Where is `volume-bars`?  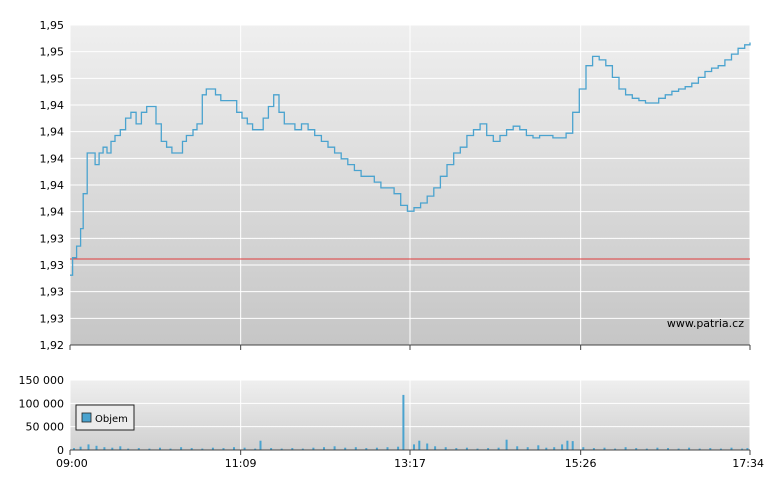 volume-bars is located at coordinates (411, 422).